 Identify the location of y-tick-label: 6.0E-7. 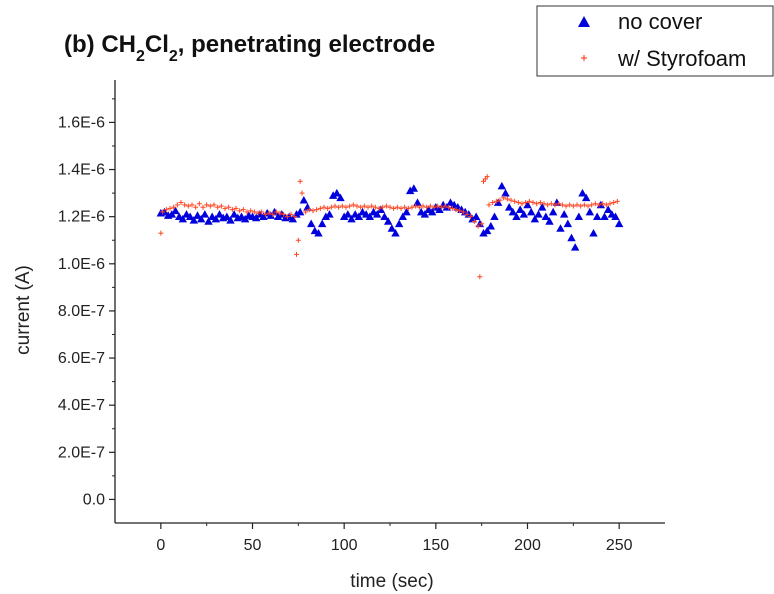
(81, 358).